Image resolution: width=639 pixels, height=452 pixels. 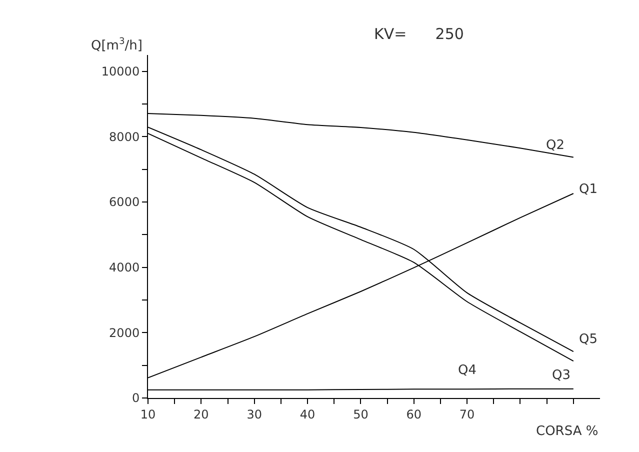 I want to click on y-axis-title: Q[m$^{3}$/h], so click(x=116, y=45).